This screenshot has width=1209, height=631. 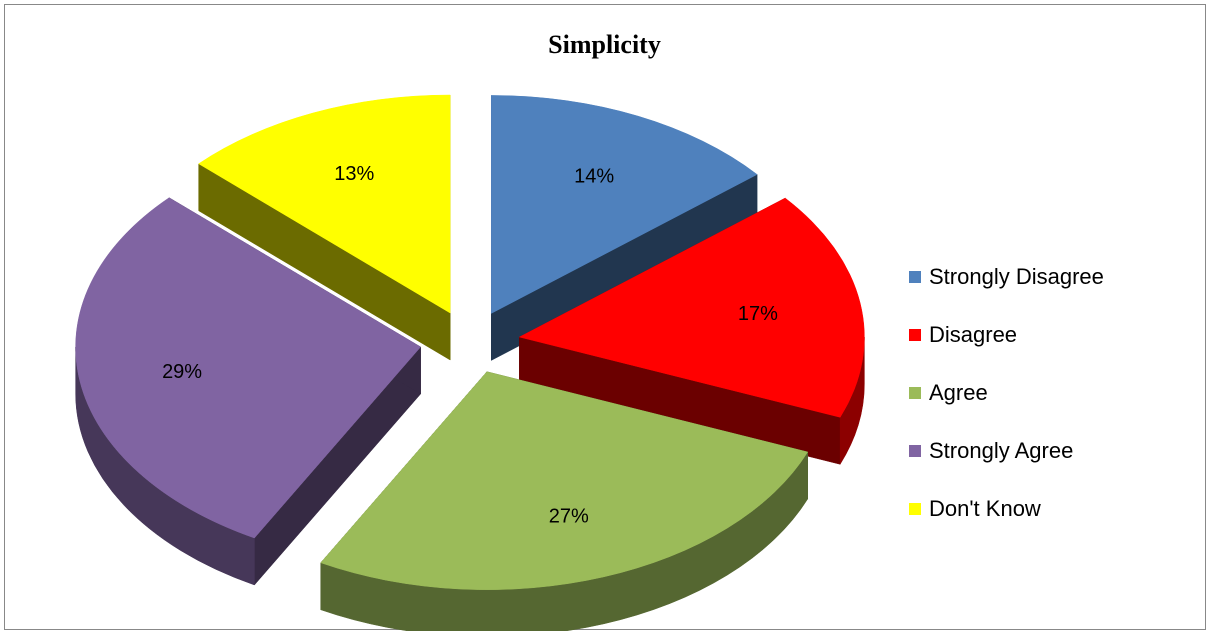 What do you see at coordinates (604, 44) in the screenshot?
I see `chart-title: Simplicity` at bounding box center [604, 44].